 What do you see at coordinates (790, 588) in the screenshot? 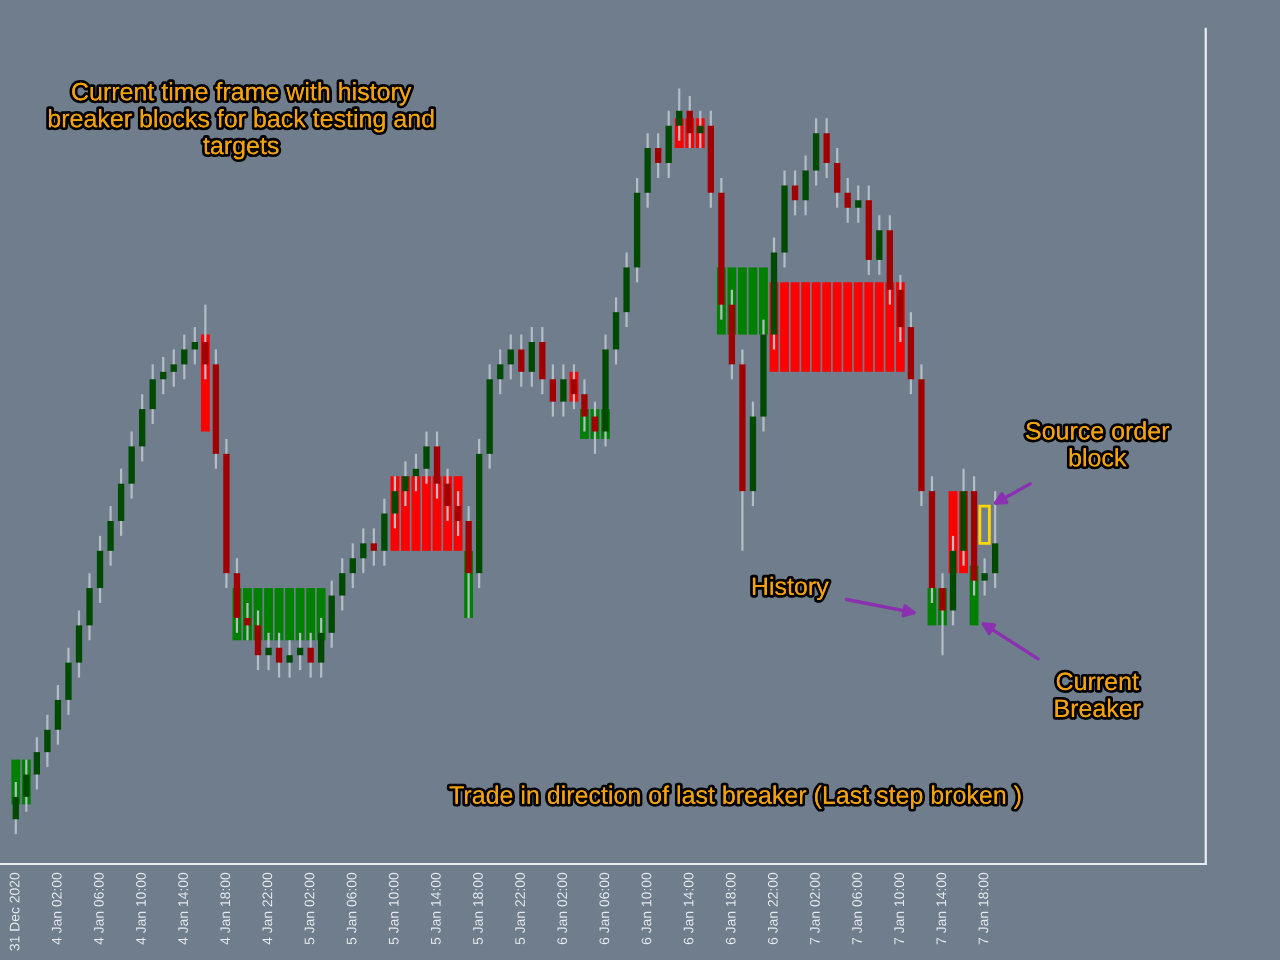
I see `annotation: History` at bounding box center [790, 588].